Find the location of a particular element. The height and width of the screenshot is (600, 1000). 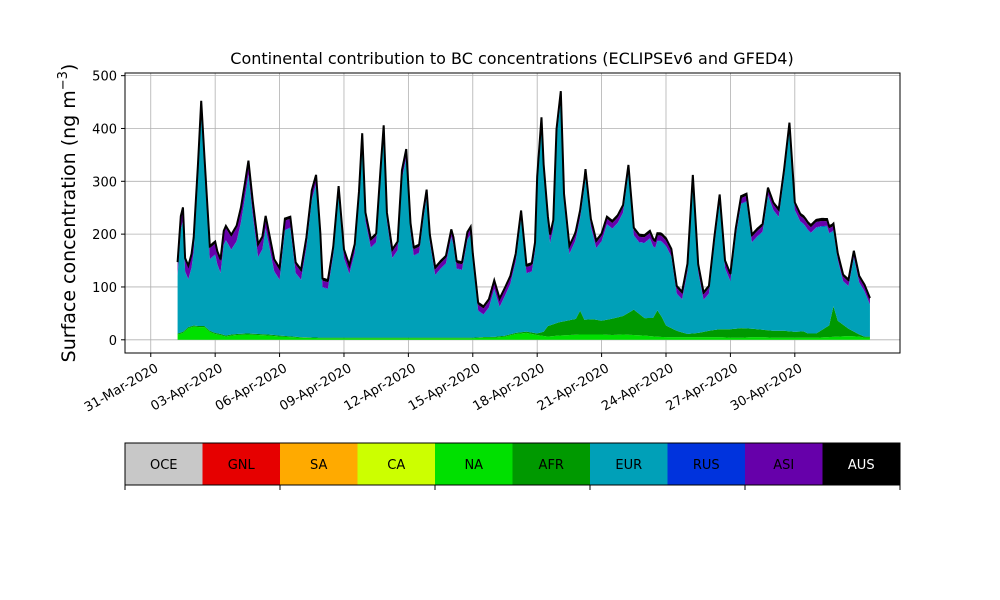

x-tick-label: 21-Apr-2020 is located at coordinates (573, 387).